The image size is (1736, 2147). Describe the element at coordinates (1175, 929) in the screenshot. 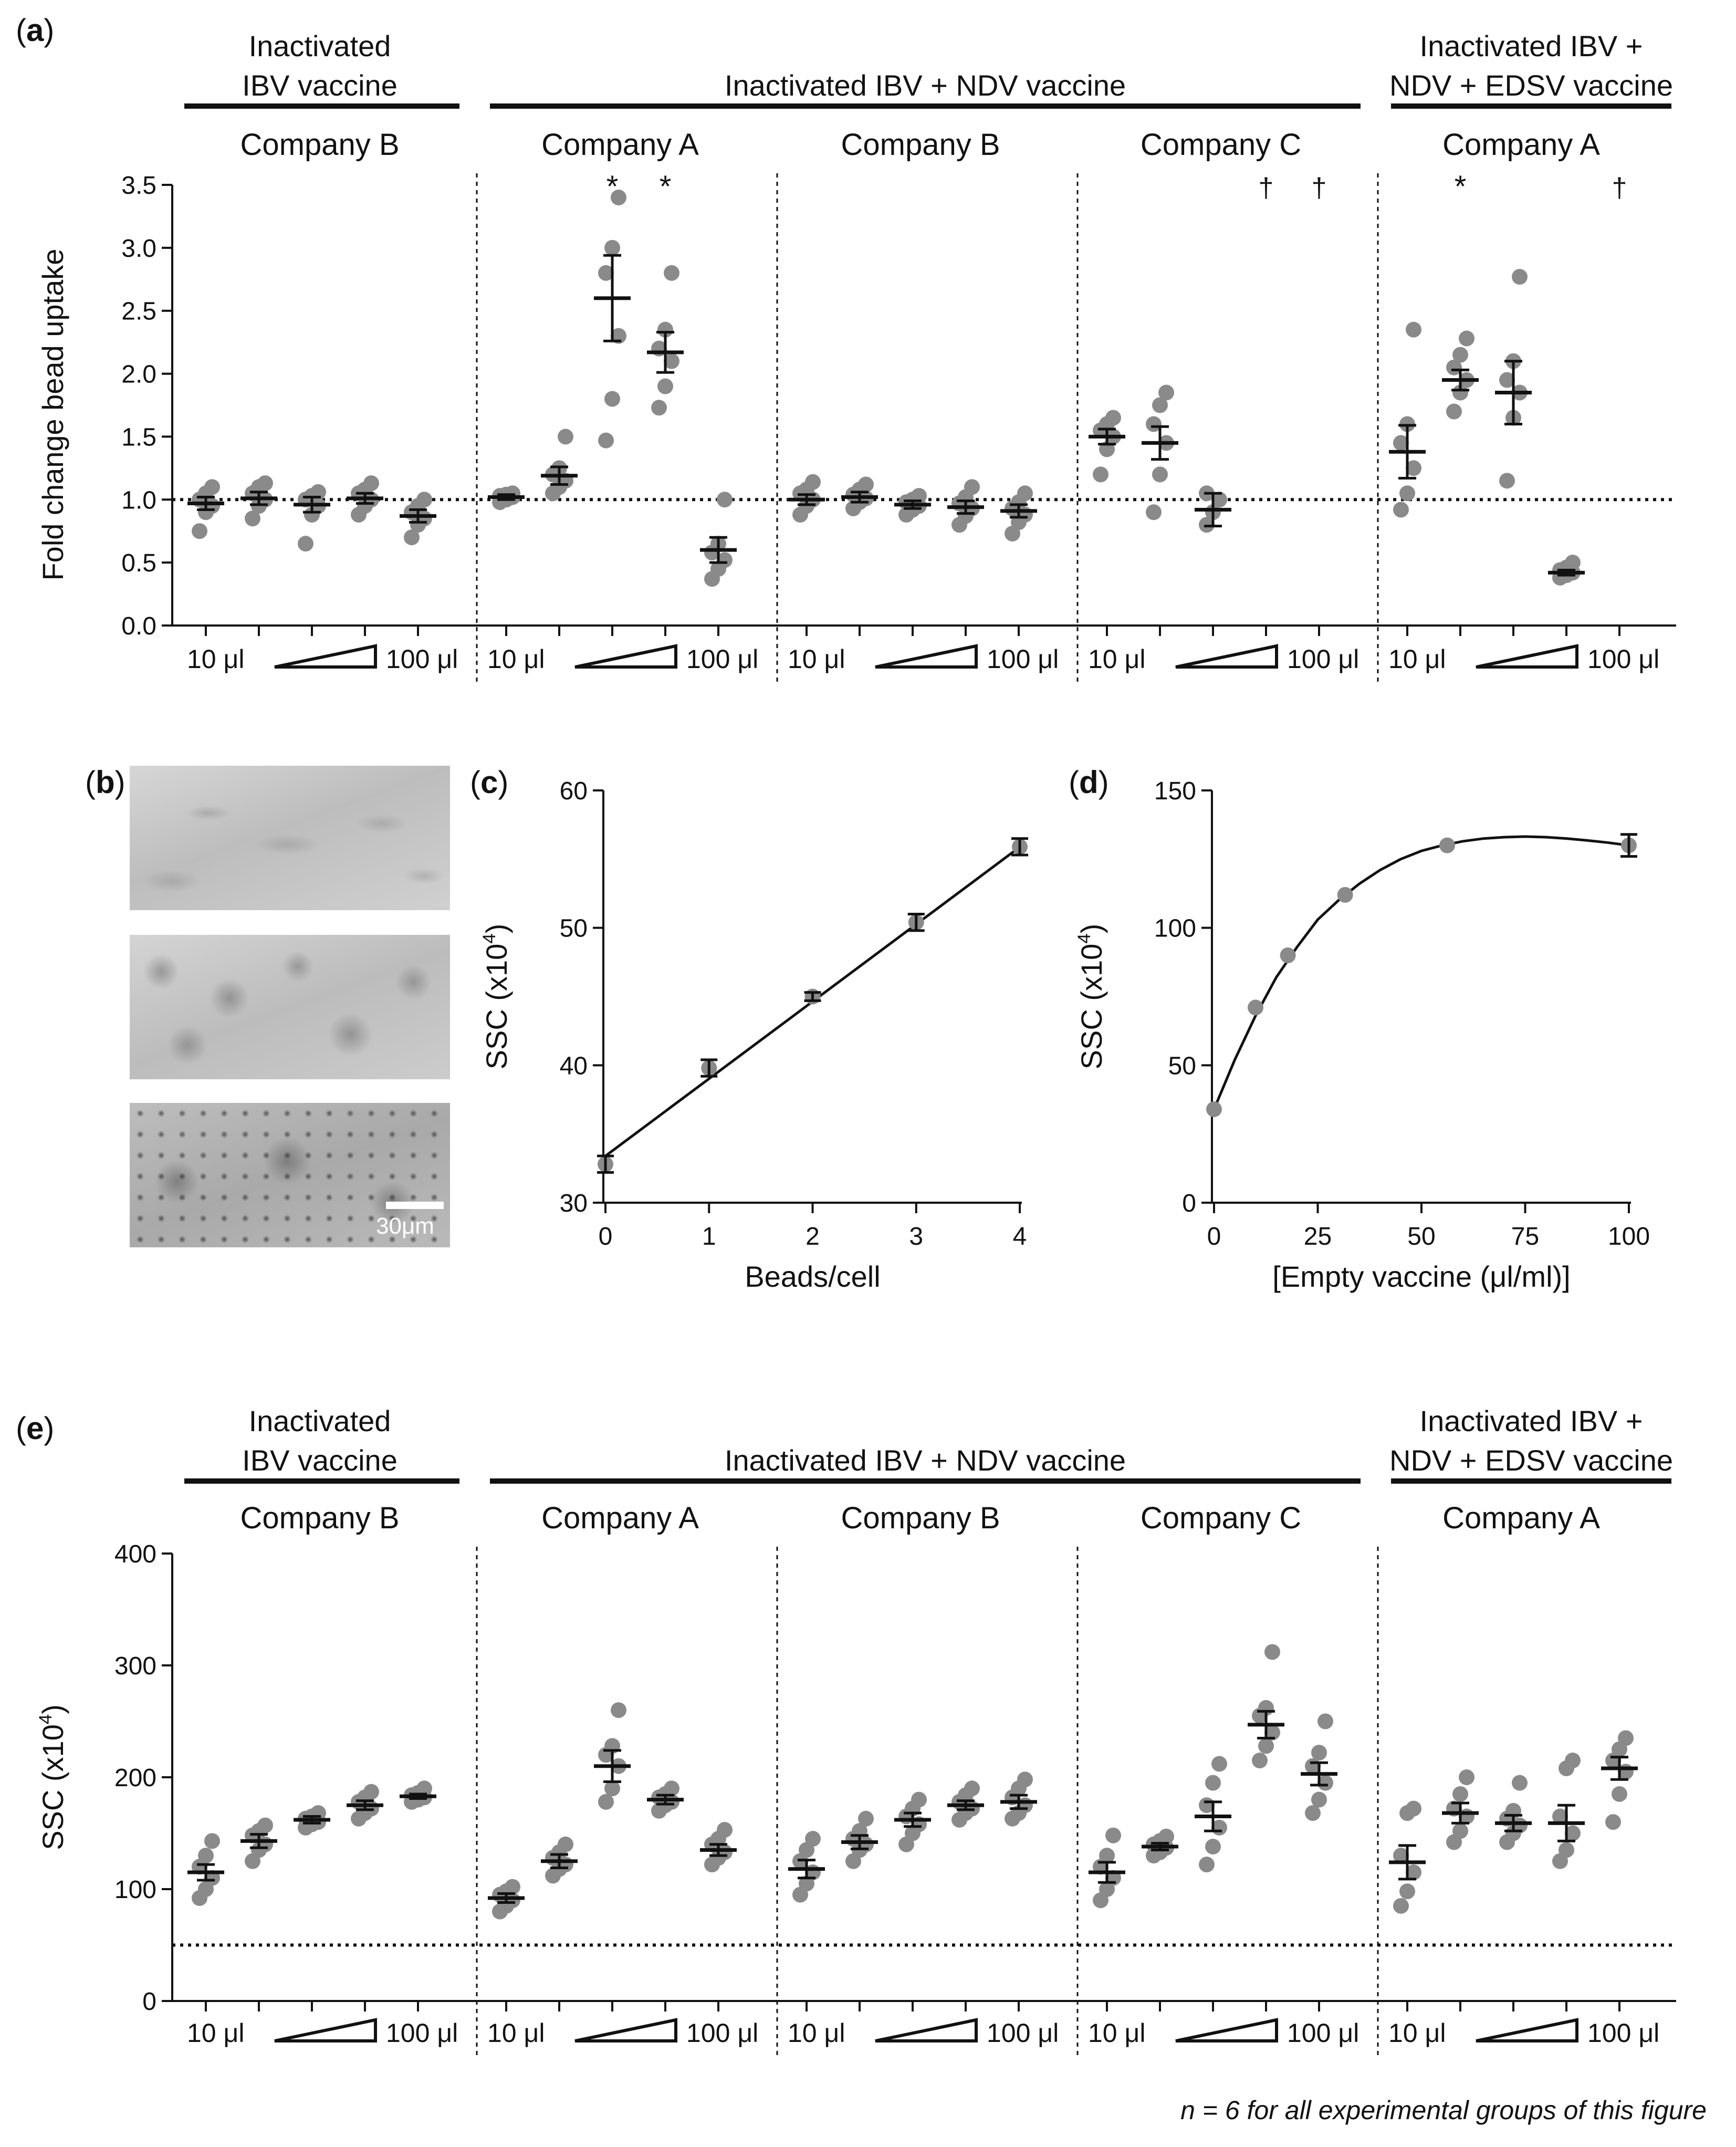

I see `panel-d-y-tick-label: 100` at that location.